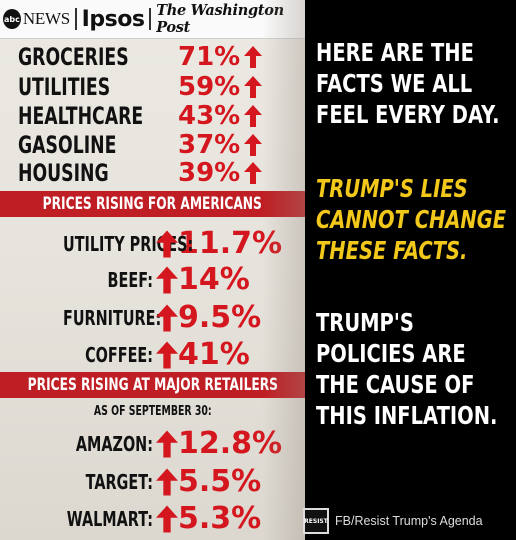  I want to click on price-label: UTILITY PRICES:, so click(128, 243).